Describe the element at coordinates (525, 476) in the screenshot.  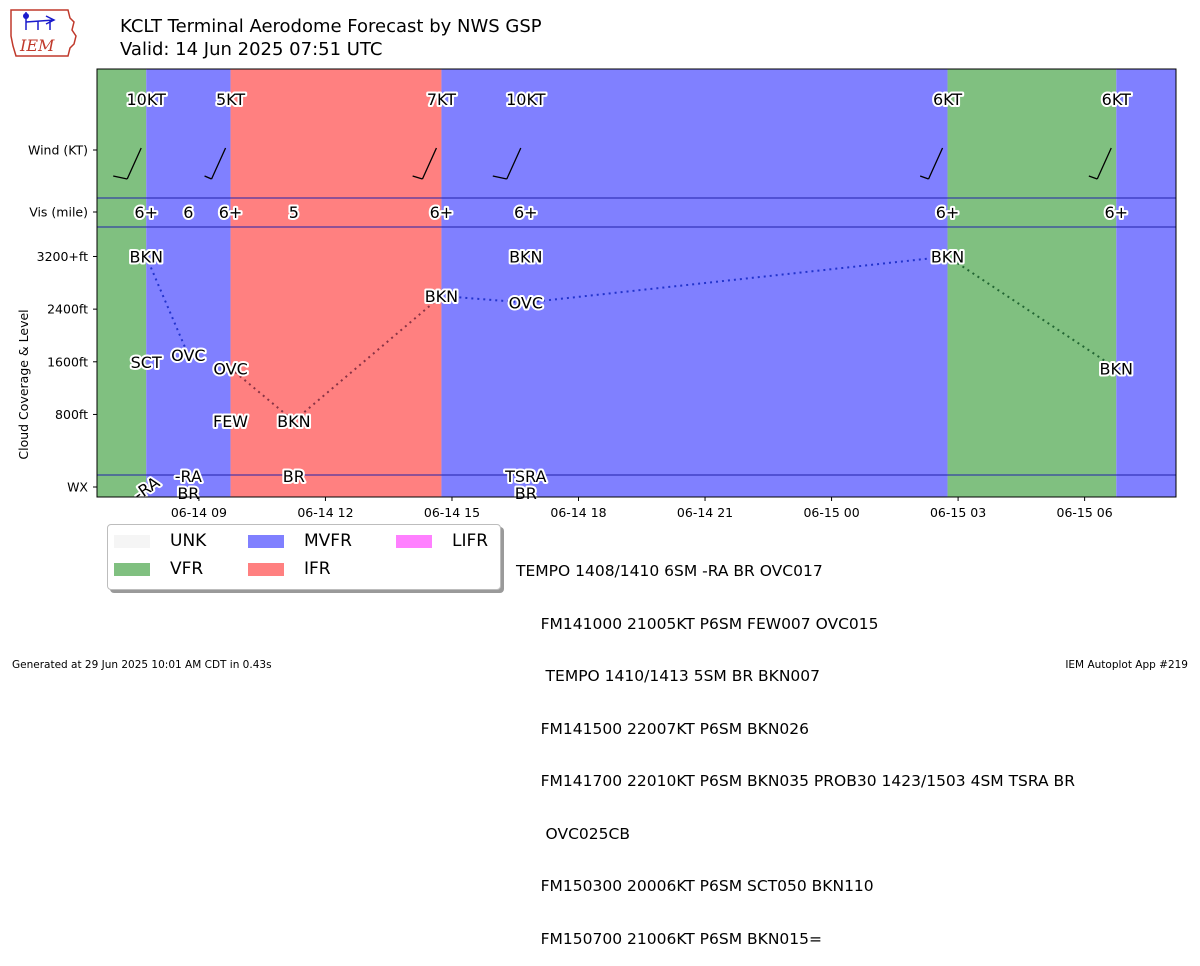
I see `weather-label: TSRA` at that location.